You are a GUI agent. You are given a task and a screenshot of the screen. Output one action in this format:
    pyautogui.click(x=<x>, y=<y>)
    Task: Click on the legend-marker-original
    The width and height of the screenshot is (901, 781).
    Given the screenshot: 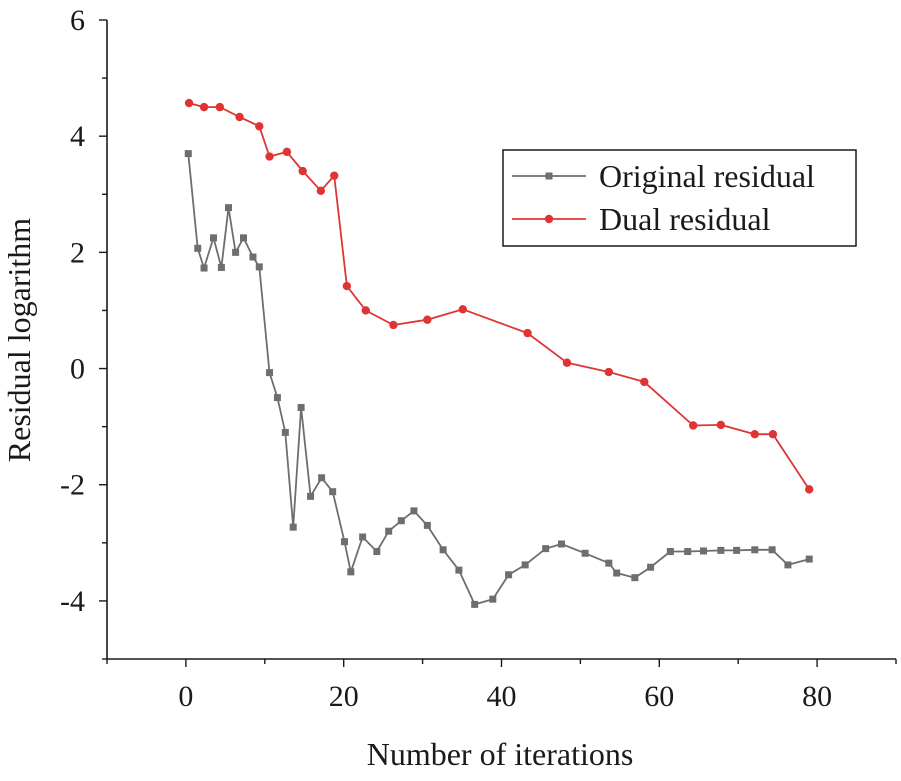 What is the action you would take?
    pyautogui.click(x=549, y=176)
    